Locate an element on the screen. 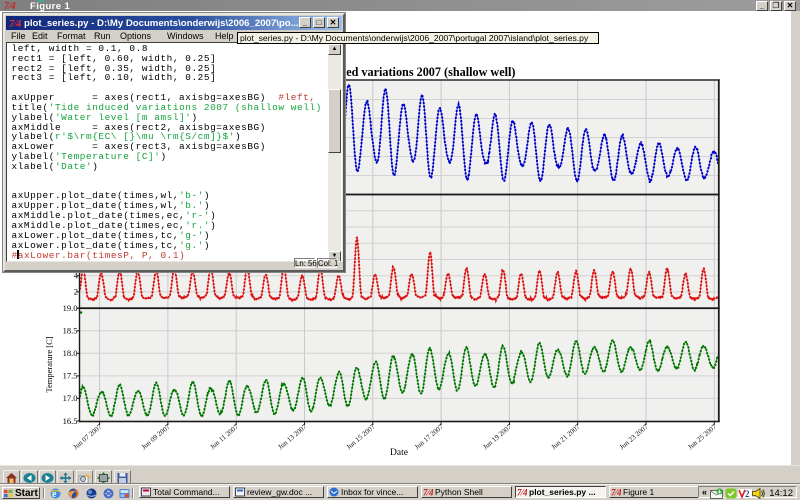  svg-text: Jun 09 2007 is located at coordinates (156, 437).